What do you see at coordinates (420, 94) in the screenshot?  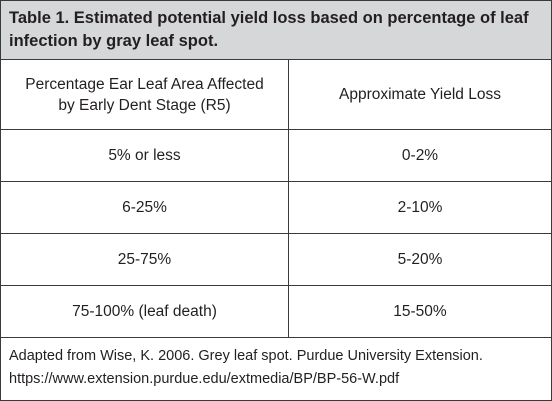 I see `column-header-yield-loss: Approximate Yield Loss` at bounding box center [420, 94].